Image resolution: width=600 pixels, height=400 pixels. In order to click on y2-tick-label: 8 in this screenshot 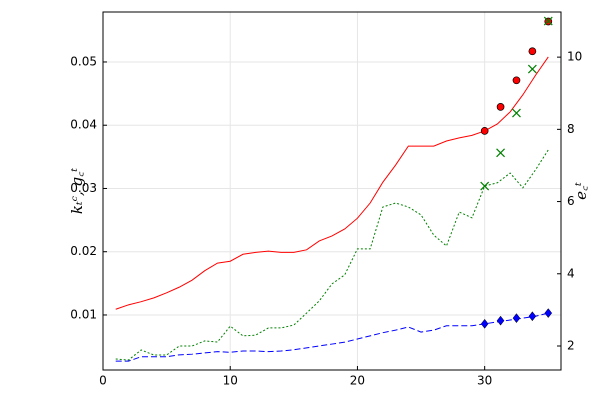, I will do `click(571, 129)`.